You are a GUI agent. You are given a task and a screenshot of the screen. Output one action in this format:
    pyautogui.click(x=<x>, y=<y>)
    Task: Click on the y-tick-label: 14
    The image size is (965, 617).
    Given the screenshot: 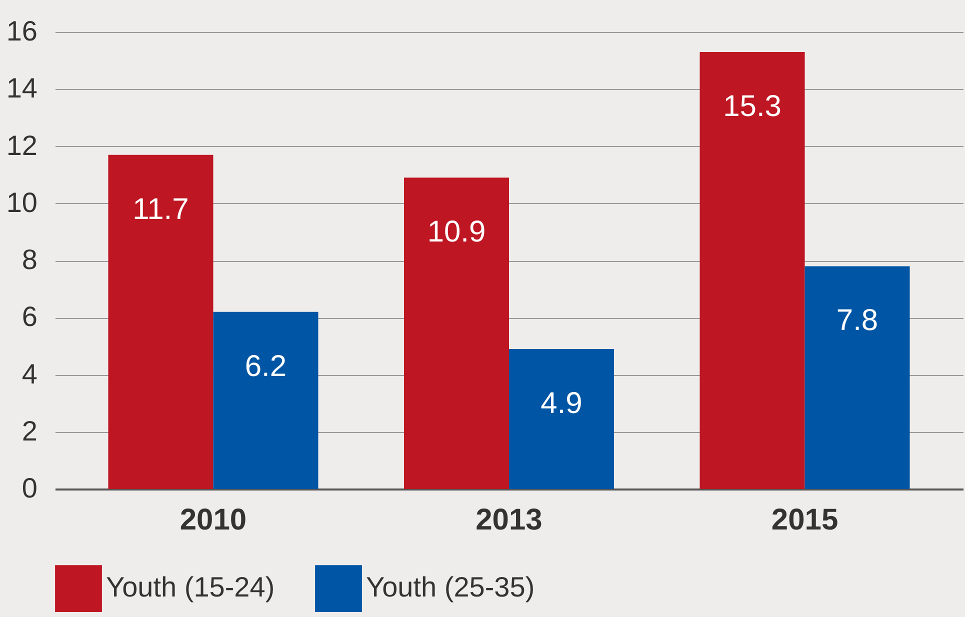 What is the action you would take?
    pyautogui.click(x=22, y=88)
    